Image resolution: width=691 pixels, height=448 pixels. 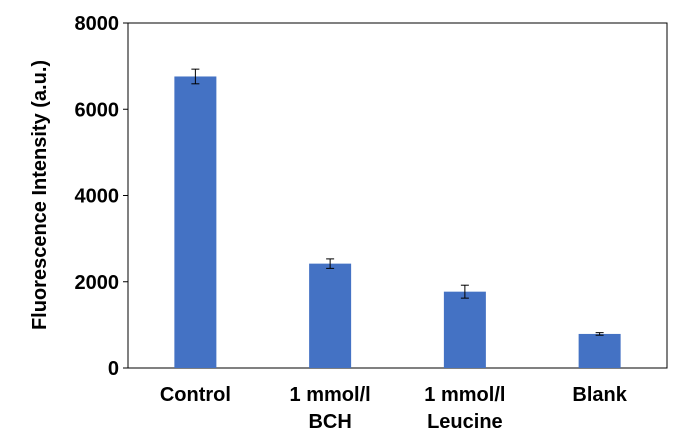 What do you see at coordinates (113, 369) in the screenshot?
I see `y-tick-label-0: 0` at bounding box center [113, 369].